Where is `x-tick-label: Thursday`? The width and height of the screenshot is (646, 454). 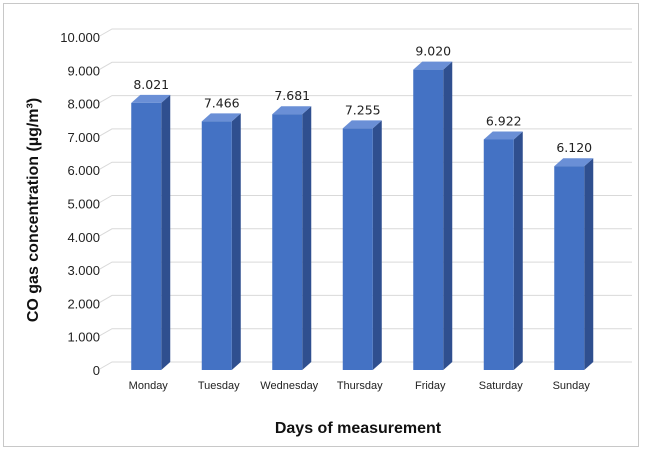
x-tick-label: Thursday is located at coordinates (360, 386).